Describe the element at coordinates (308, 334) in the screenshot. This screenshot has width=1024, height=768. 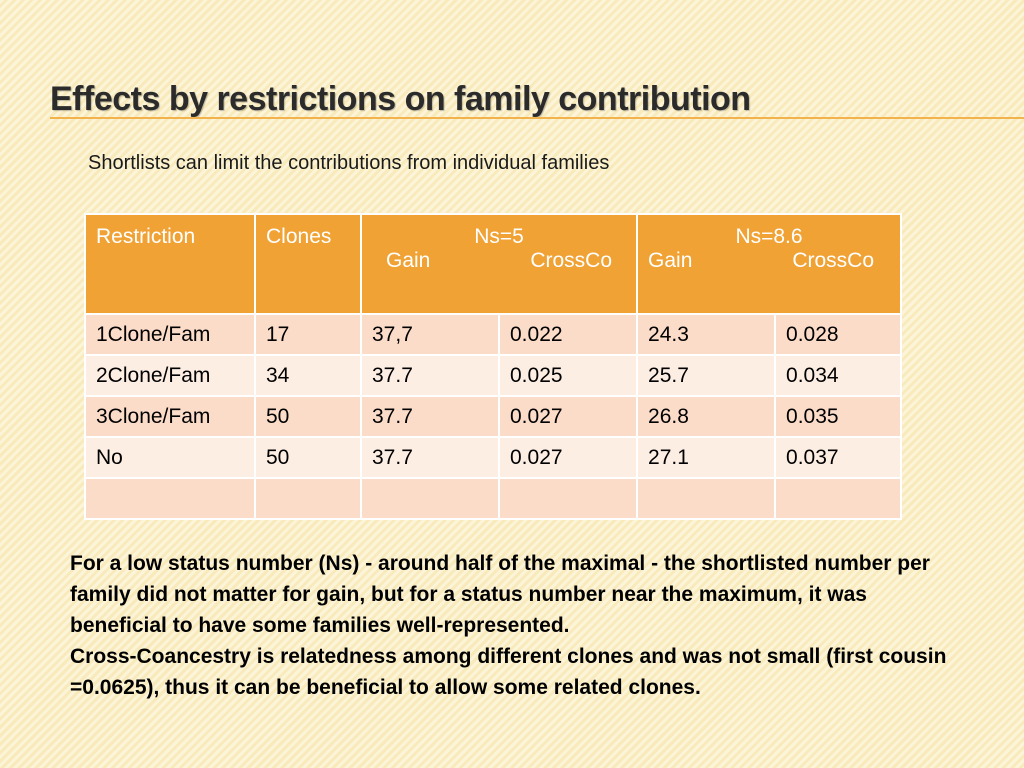
I see `cell-clones: 17` at that location.